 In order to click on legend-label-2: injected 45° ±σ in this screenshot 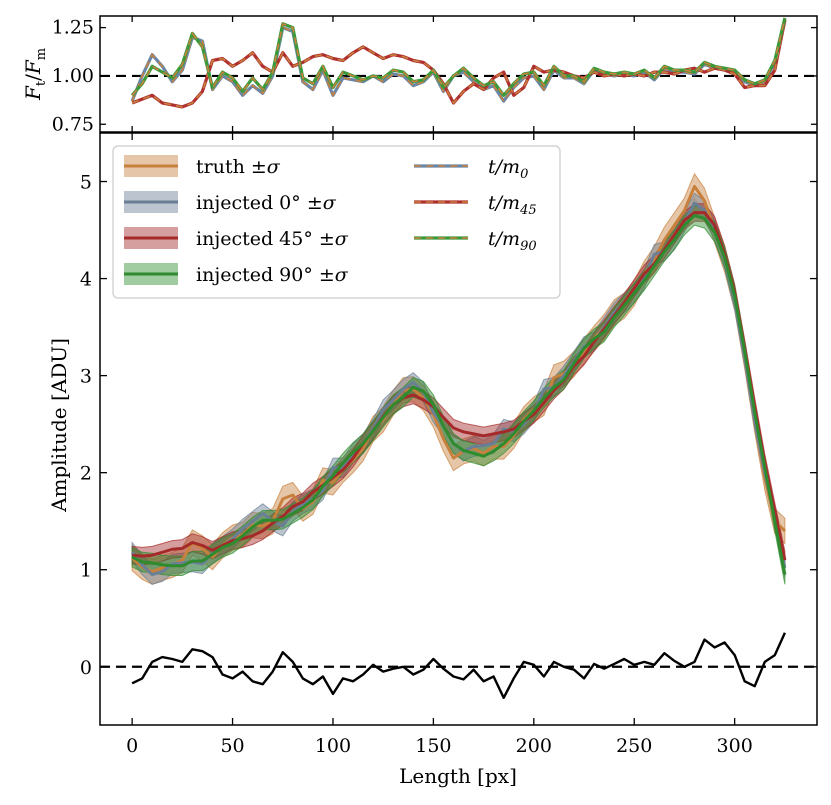, I will do `click(272, 239)`.